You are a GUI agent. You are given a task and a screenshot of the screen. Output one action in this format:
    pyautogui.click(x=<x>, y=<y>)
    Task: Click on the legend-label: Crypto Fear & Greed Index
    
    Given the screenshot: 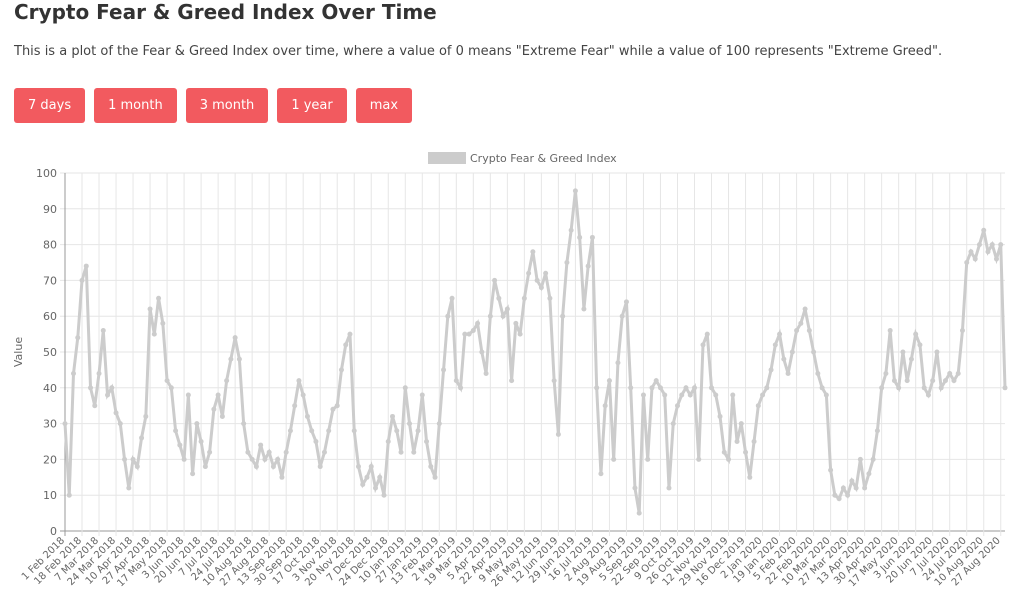 What is the action you would take?
    pyautogui.click(x=543, y=158)
    